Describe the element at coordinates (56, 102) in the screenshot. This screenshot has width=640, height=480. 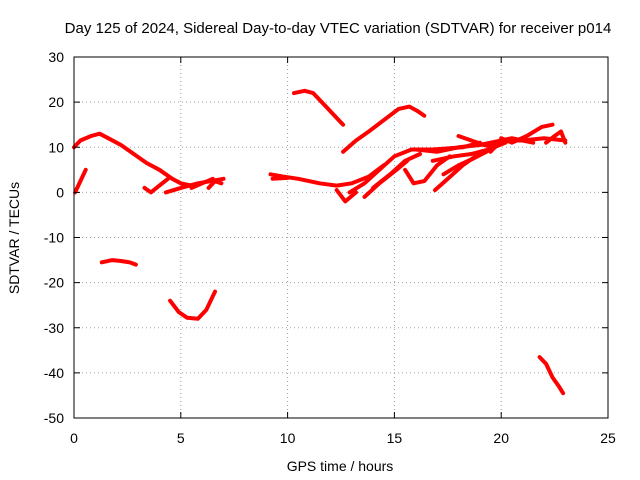
I see `y-tick-label: 20` at that location.